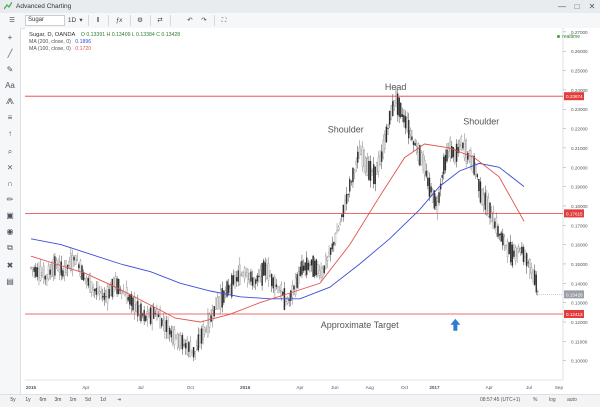 This screenshot has height=407, width=600. Describe the element at coordinates (214, 20) in the screenshot. I see `toolbar-divider` at that location.